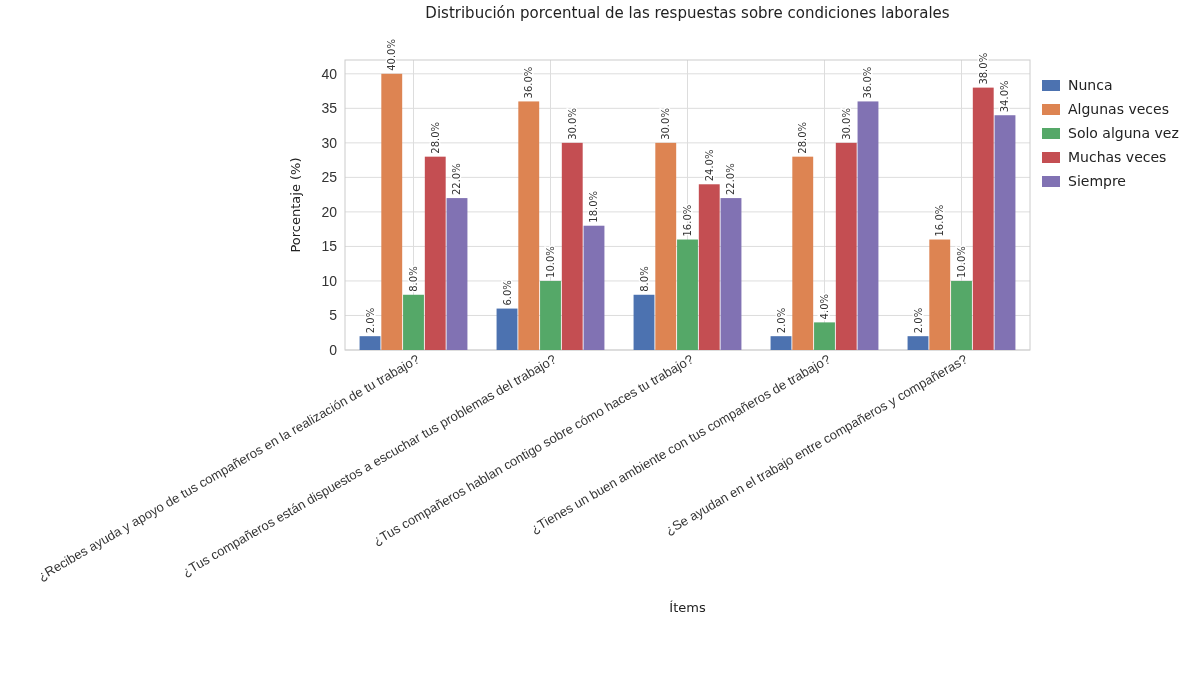 The height and width of the screenshot is (684, 1194). What do you see at coordinates (1005, 96) in the screenshot?
I see `data-label: 34.0%` at bounding box center [1005, 96].